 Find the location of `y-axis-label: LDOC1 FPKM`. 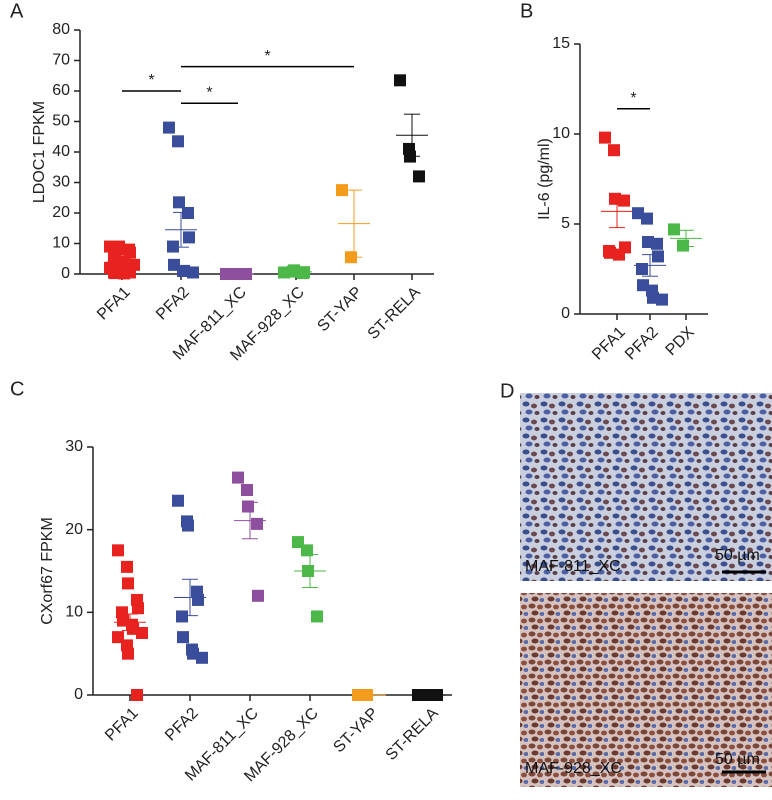

y-axis-label: LDOC1 FPKM is located at coordinates (39, 152).